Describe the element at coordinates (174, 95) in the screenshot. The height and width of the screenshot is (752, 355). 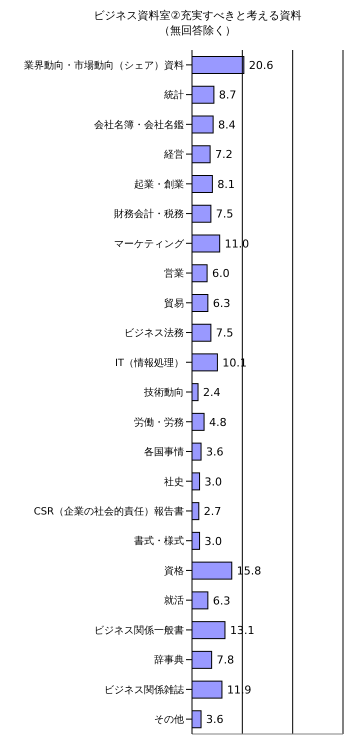
I see `y-tick-label: 統計` at that location.